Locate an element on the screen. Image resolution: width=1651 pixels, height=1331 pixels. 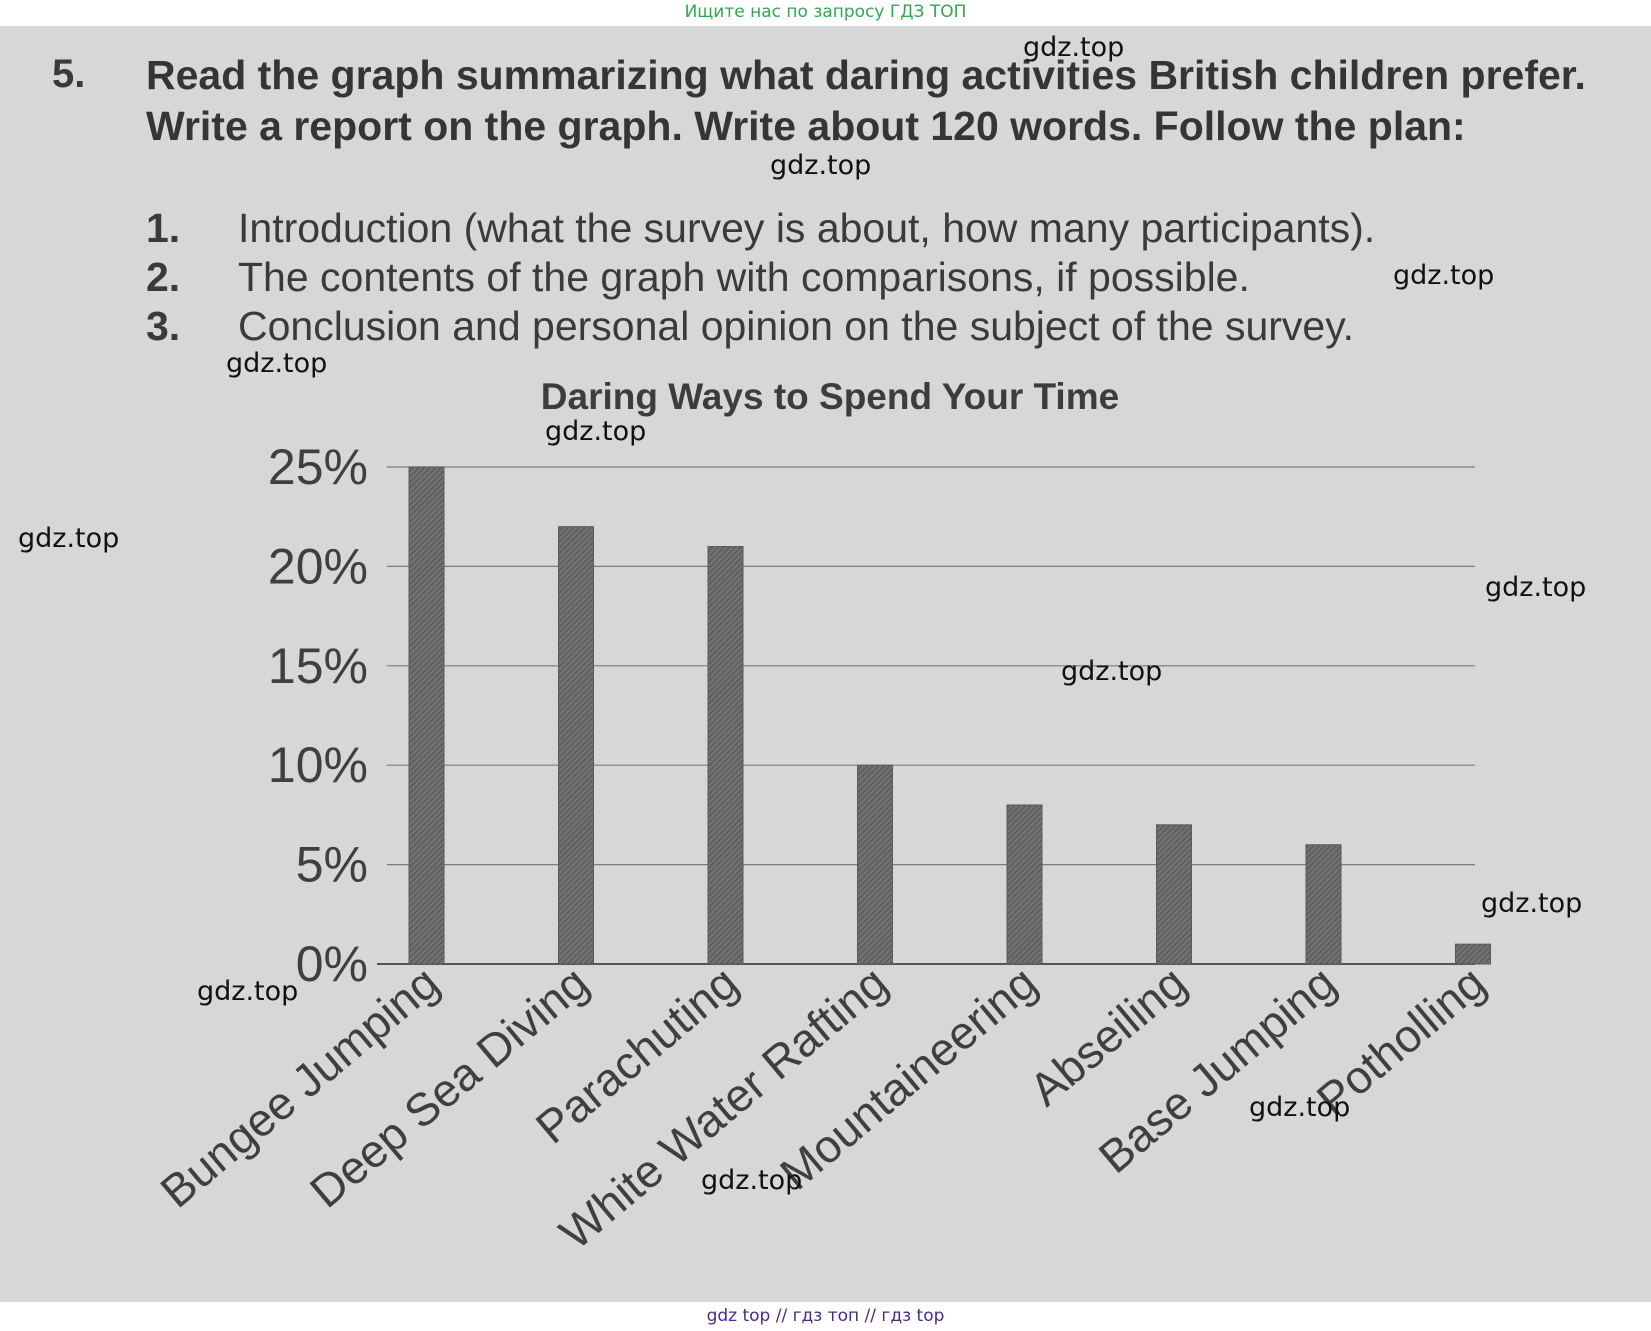
chart-title: Daring Ways to Spend Your Time is located at coordinates (830, 396).